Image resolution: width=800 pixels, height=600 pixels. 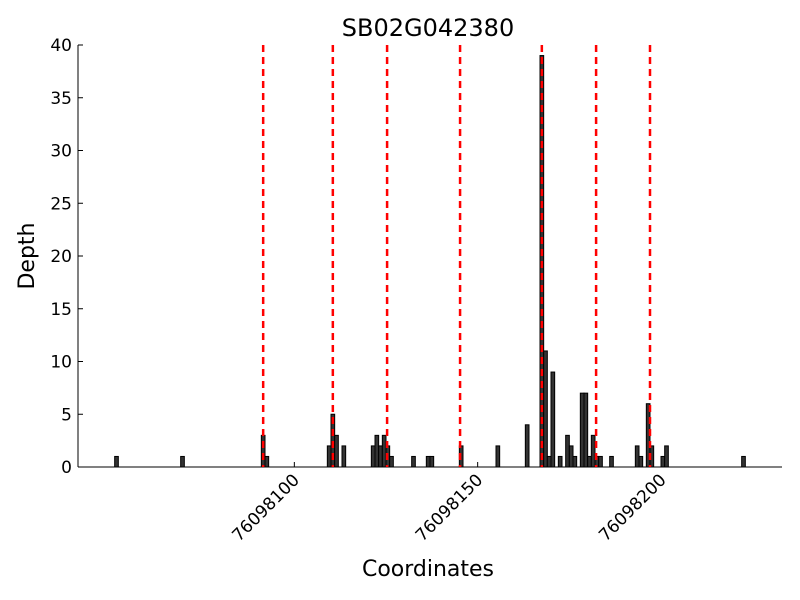 What do you see at coordinates (61, 204) in the screenshot?
I see `y-tick-label: 25` at bounding box center [61, 204].